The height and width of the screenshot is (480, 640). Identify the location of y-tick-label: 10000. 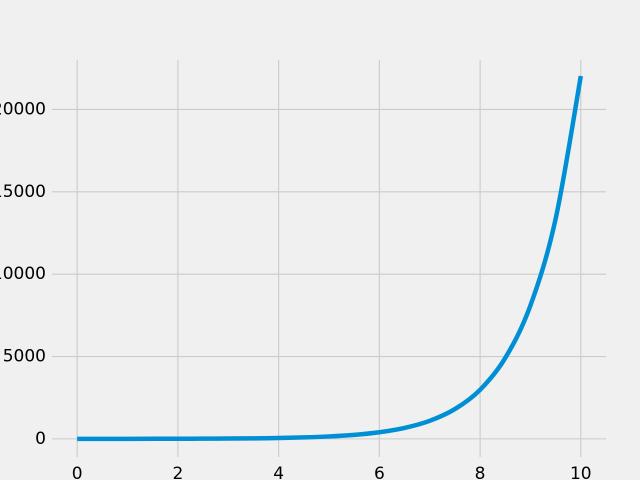
(23, 274).